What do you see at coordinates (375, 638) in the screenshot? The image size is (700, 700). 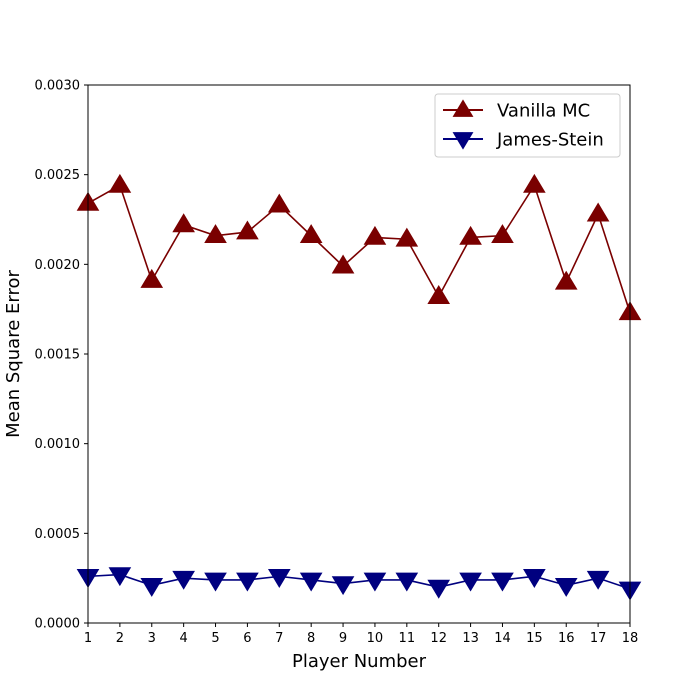 I see `x-tick-label: 10` at bounding box center [375, 638].